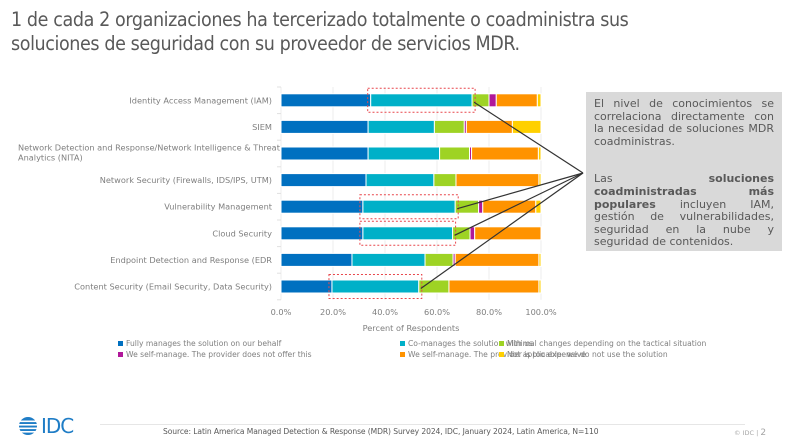 The image size is (800, 440). I want to click on callout-connectors, so click(502, 195).